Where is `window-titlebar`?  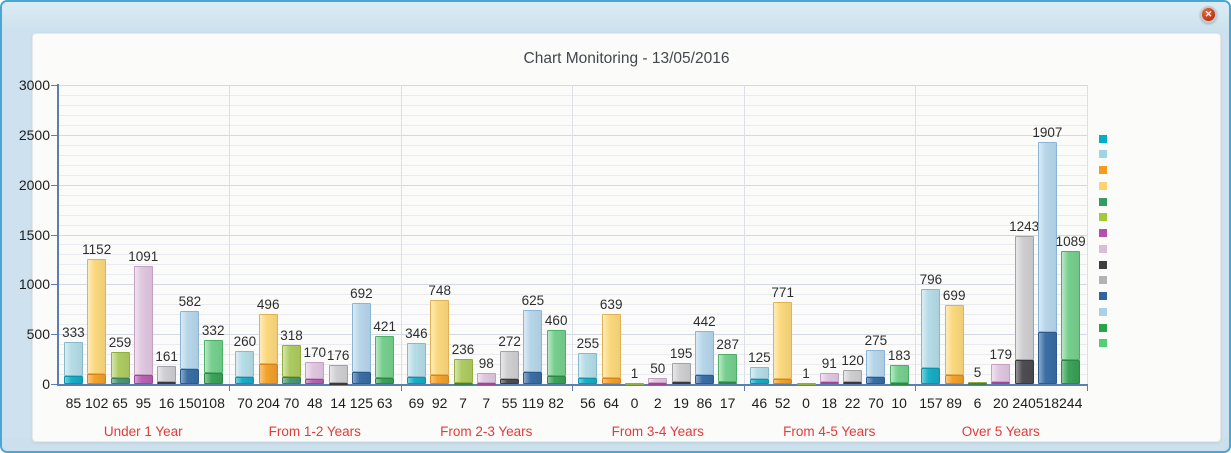 window-titlebar is located at coordinates (615, 17).